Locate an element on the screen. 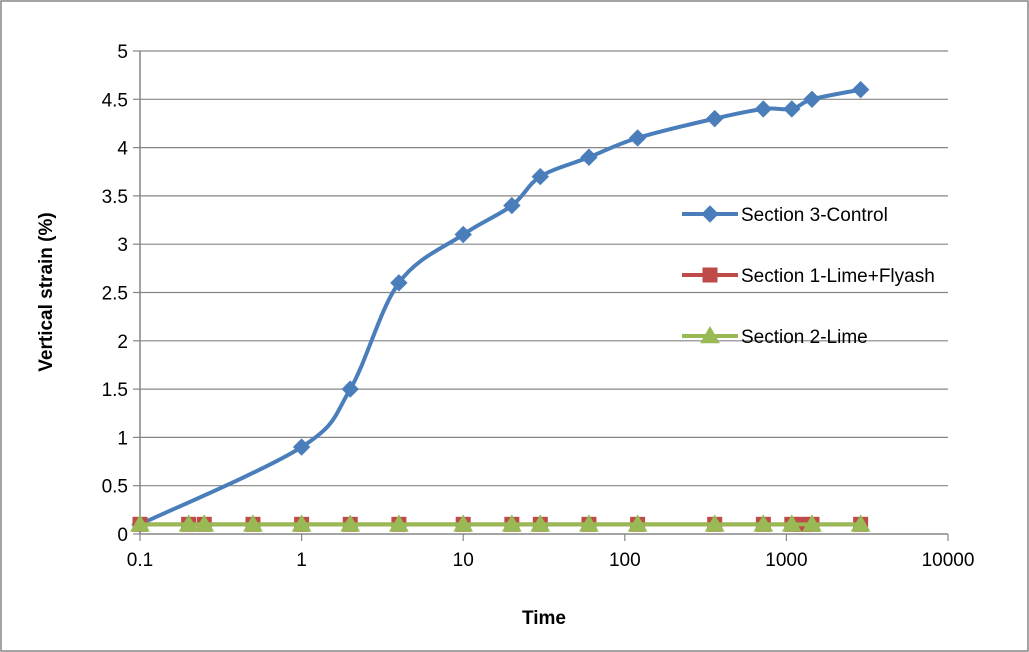 This screenshot has width=1029, height=652. x-tick-label: 100 is located at coordinates (625, 560).